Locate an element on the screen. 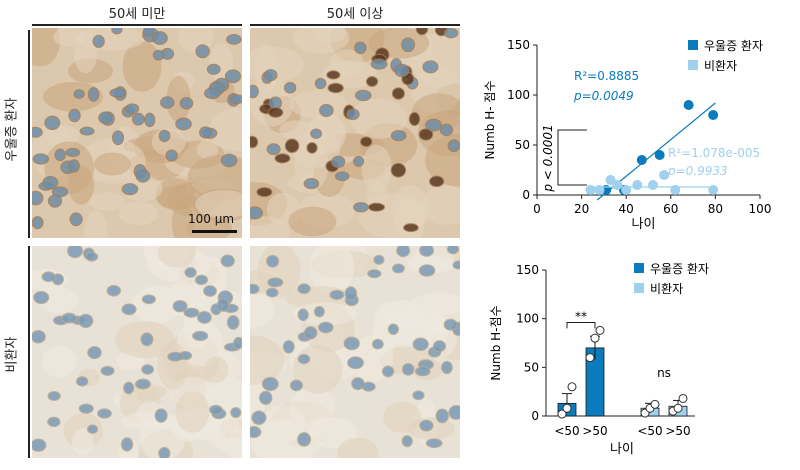 Image resolution: width=800 pixels, height=470 pixels. r2-patient: R²=0.8885 is located at coordinates (606, 76).